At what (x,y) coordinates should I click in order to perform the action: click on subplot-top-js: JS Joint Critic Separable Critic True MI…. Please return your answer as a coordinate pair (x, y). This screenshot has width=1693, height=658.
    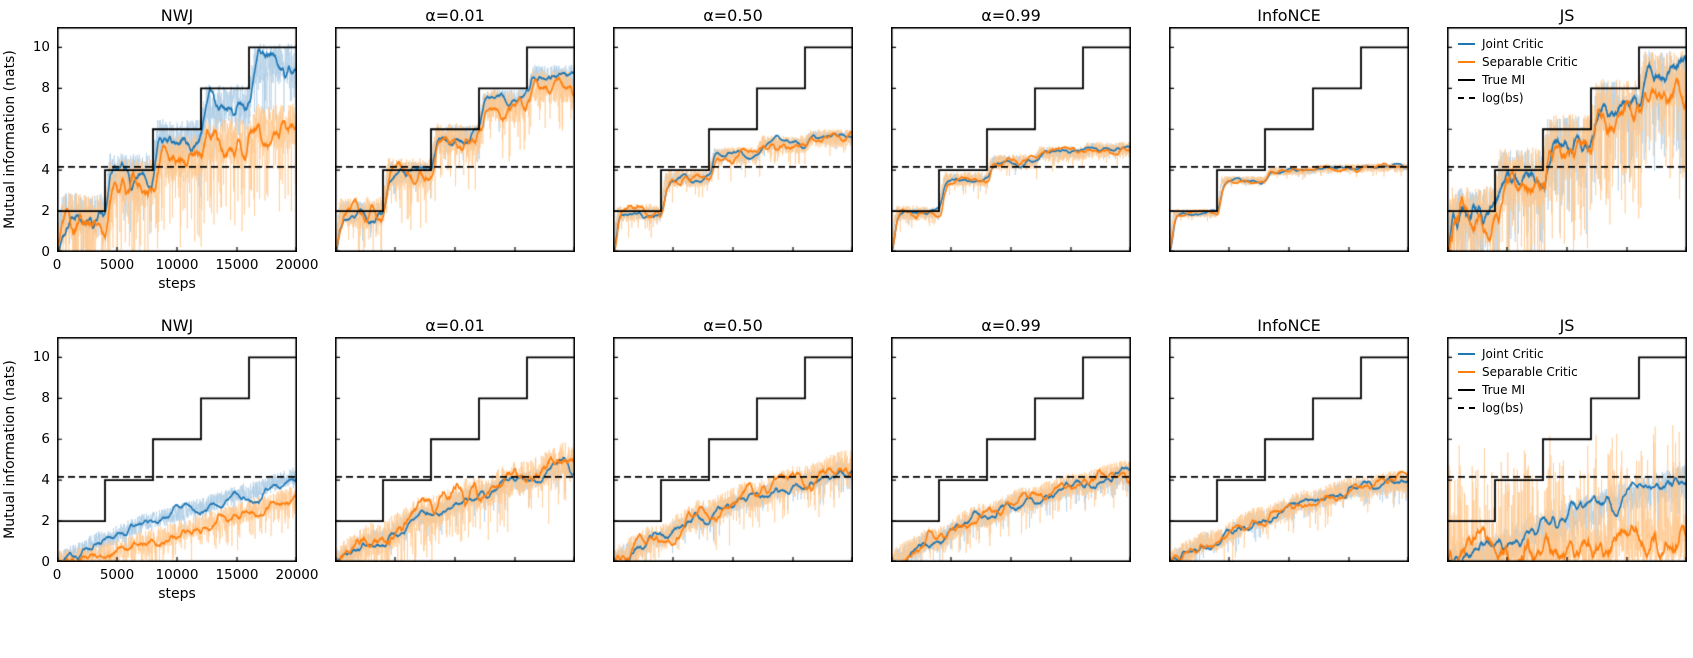
    Looking at the image, I should click on (1567, 128).